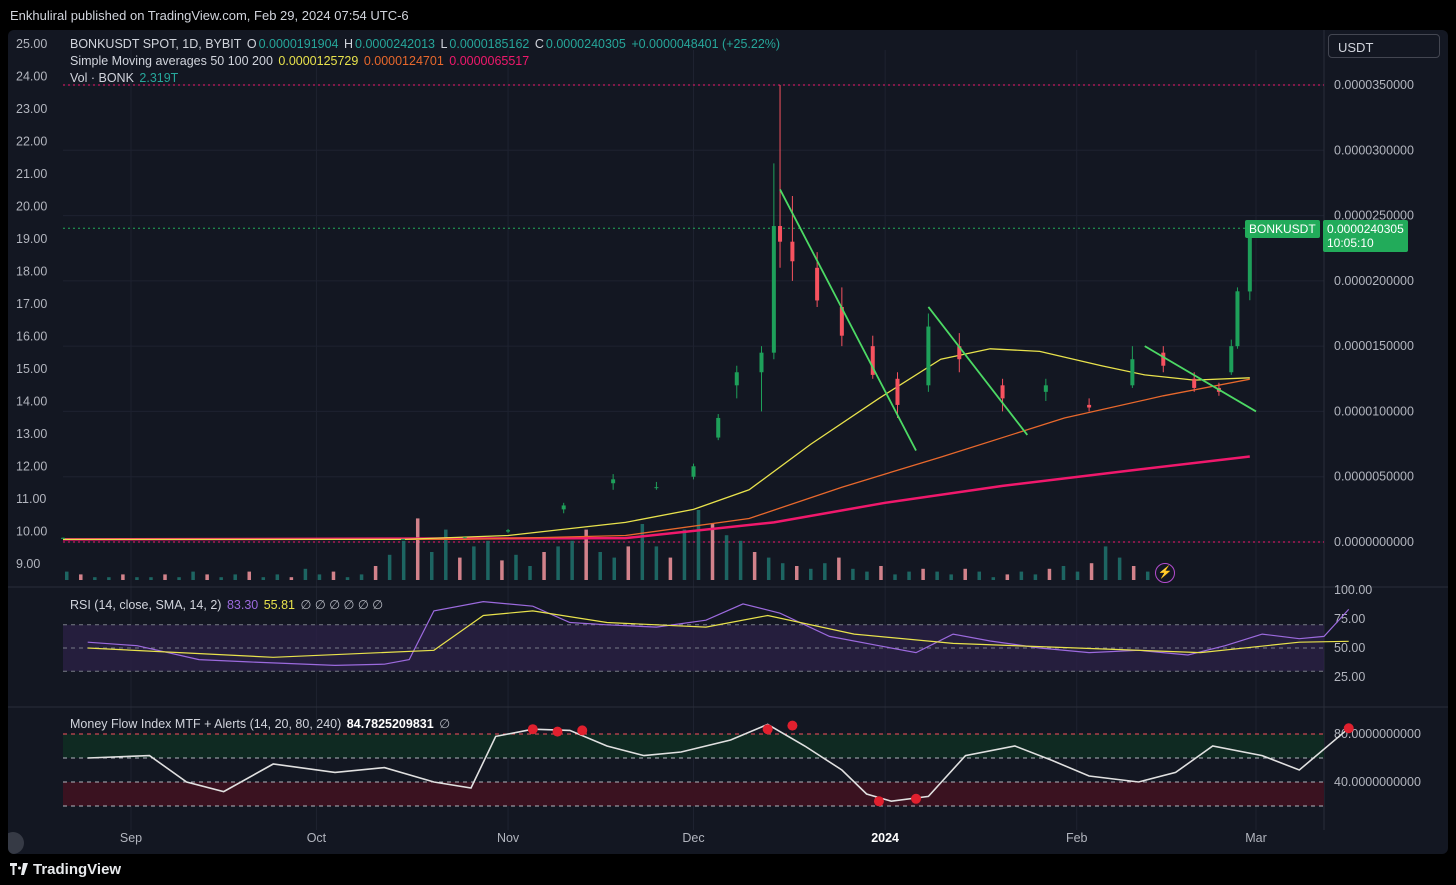  What do you see at coordinates (146, 605) in the screenshot?
I see `rsi-title: RSI (14, close, SMA, 14, 2)` at bounding box center [146, 605].